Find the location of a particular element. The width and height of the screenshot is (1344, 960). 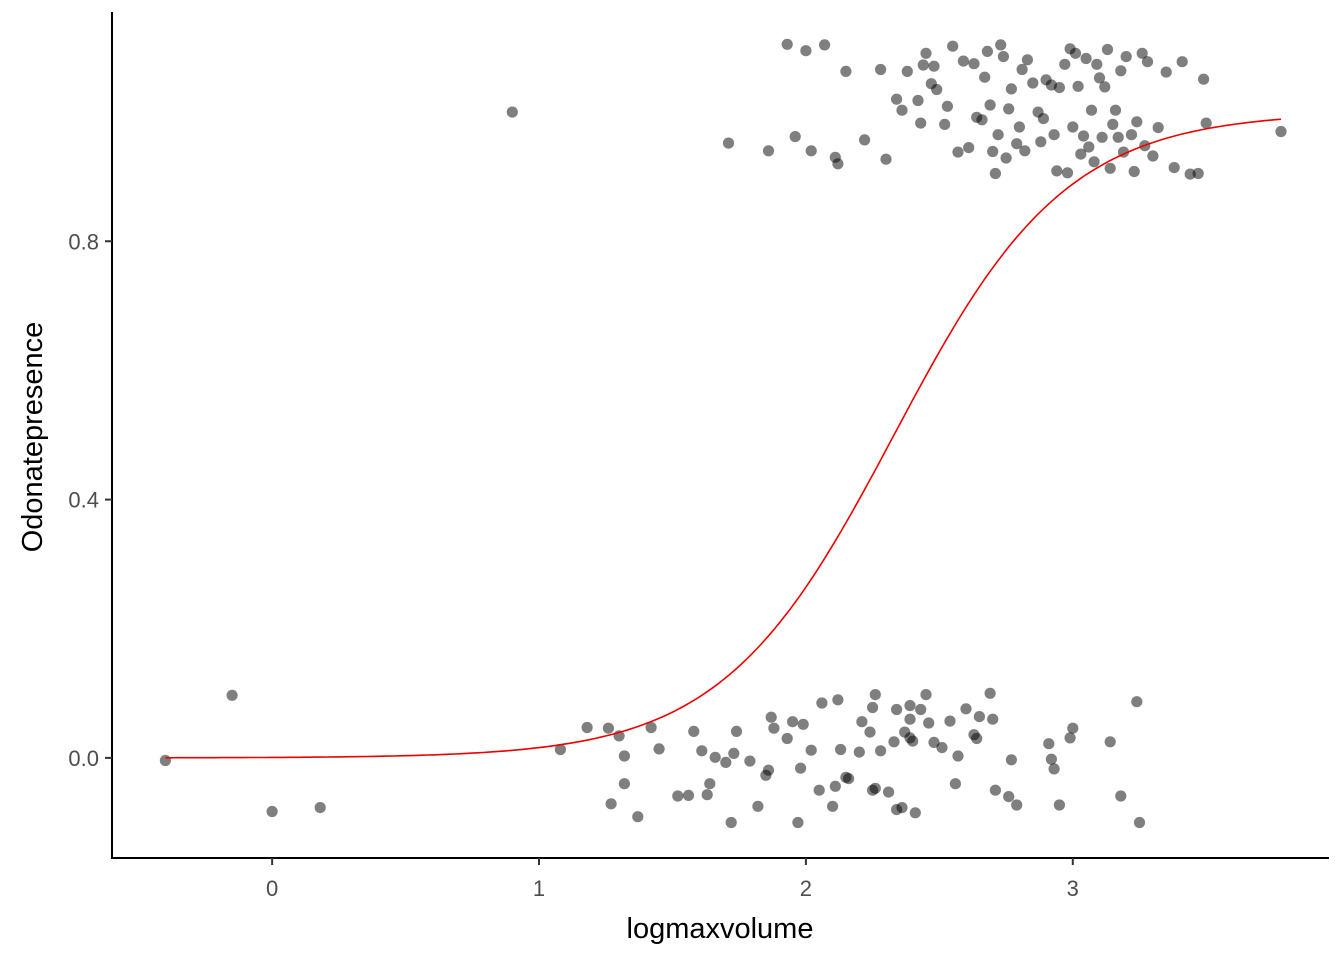

y-tick-label: 0.8 is located at coordinates (83, 241).